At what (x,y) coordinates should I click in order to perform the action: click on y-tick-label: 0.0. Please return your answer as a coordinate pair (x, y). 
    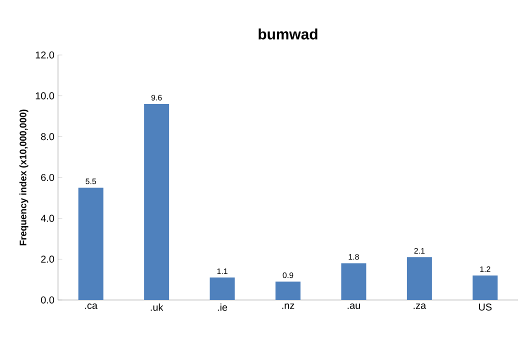
    Looking at the image, I should click on (47, 300).